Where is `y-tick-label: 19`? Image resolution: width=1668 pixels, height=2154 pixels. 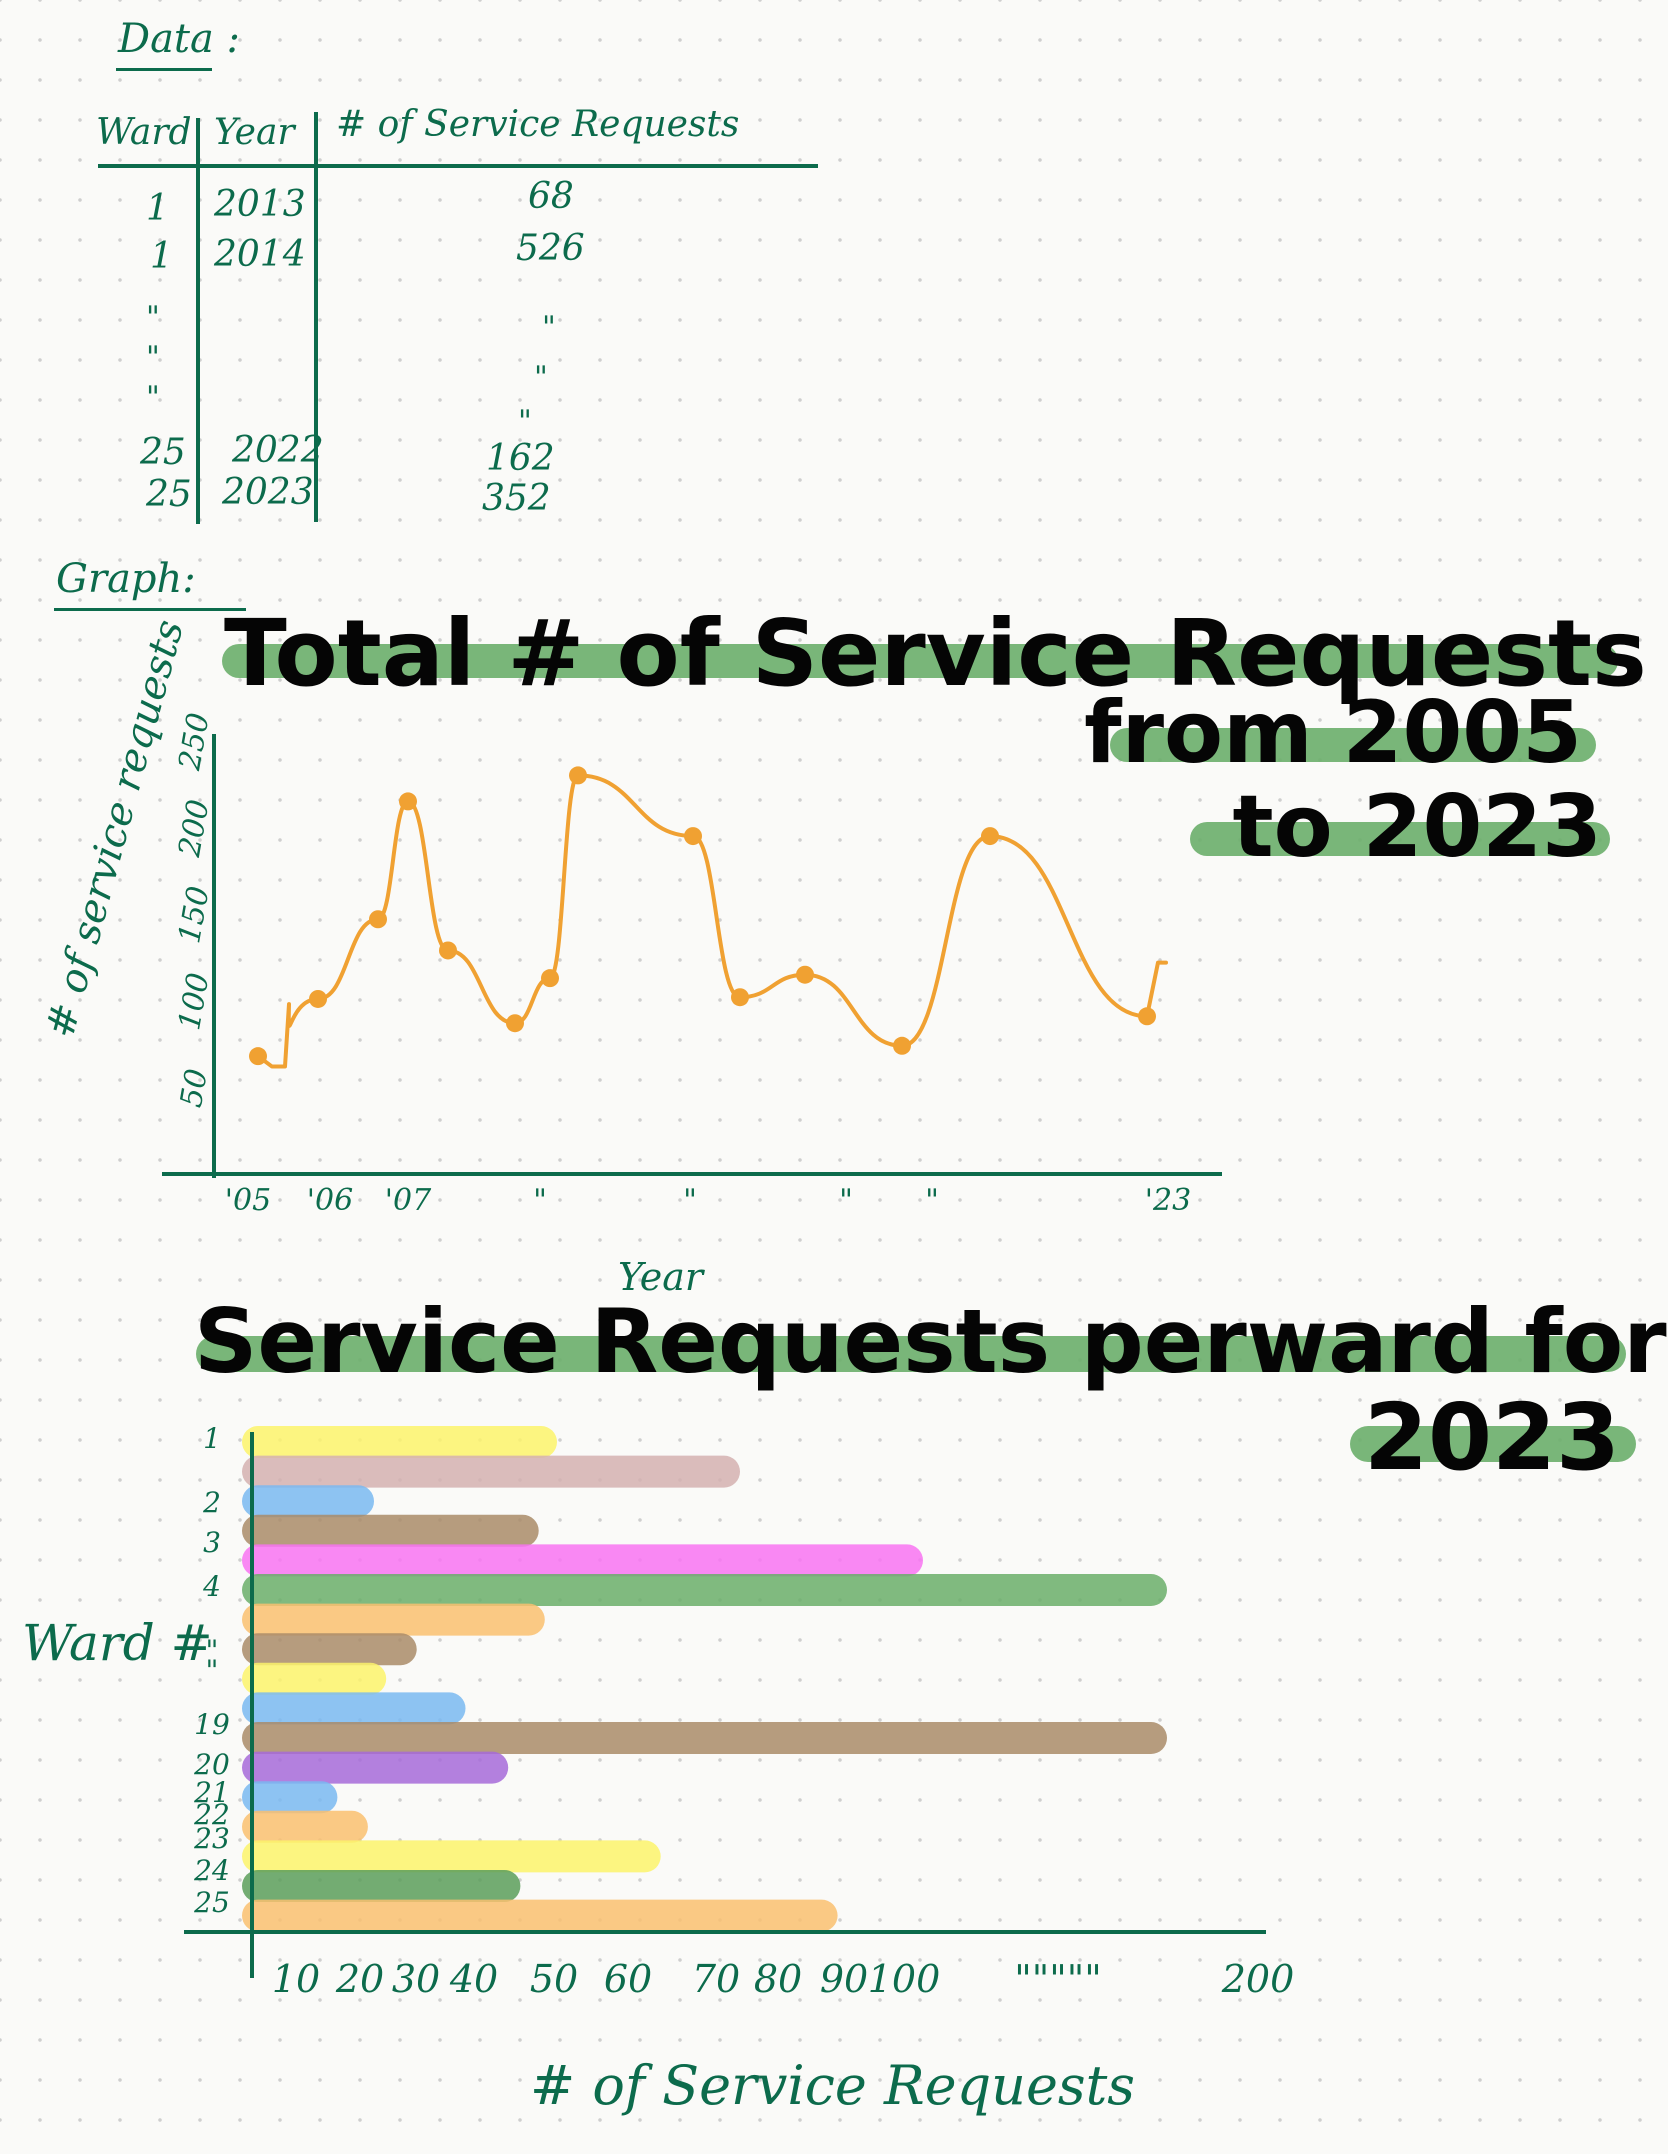 y-tick-label: 19 is located at coordinates (212, 1724).